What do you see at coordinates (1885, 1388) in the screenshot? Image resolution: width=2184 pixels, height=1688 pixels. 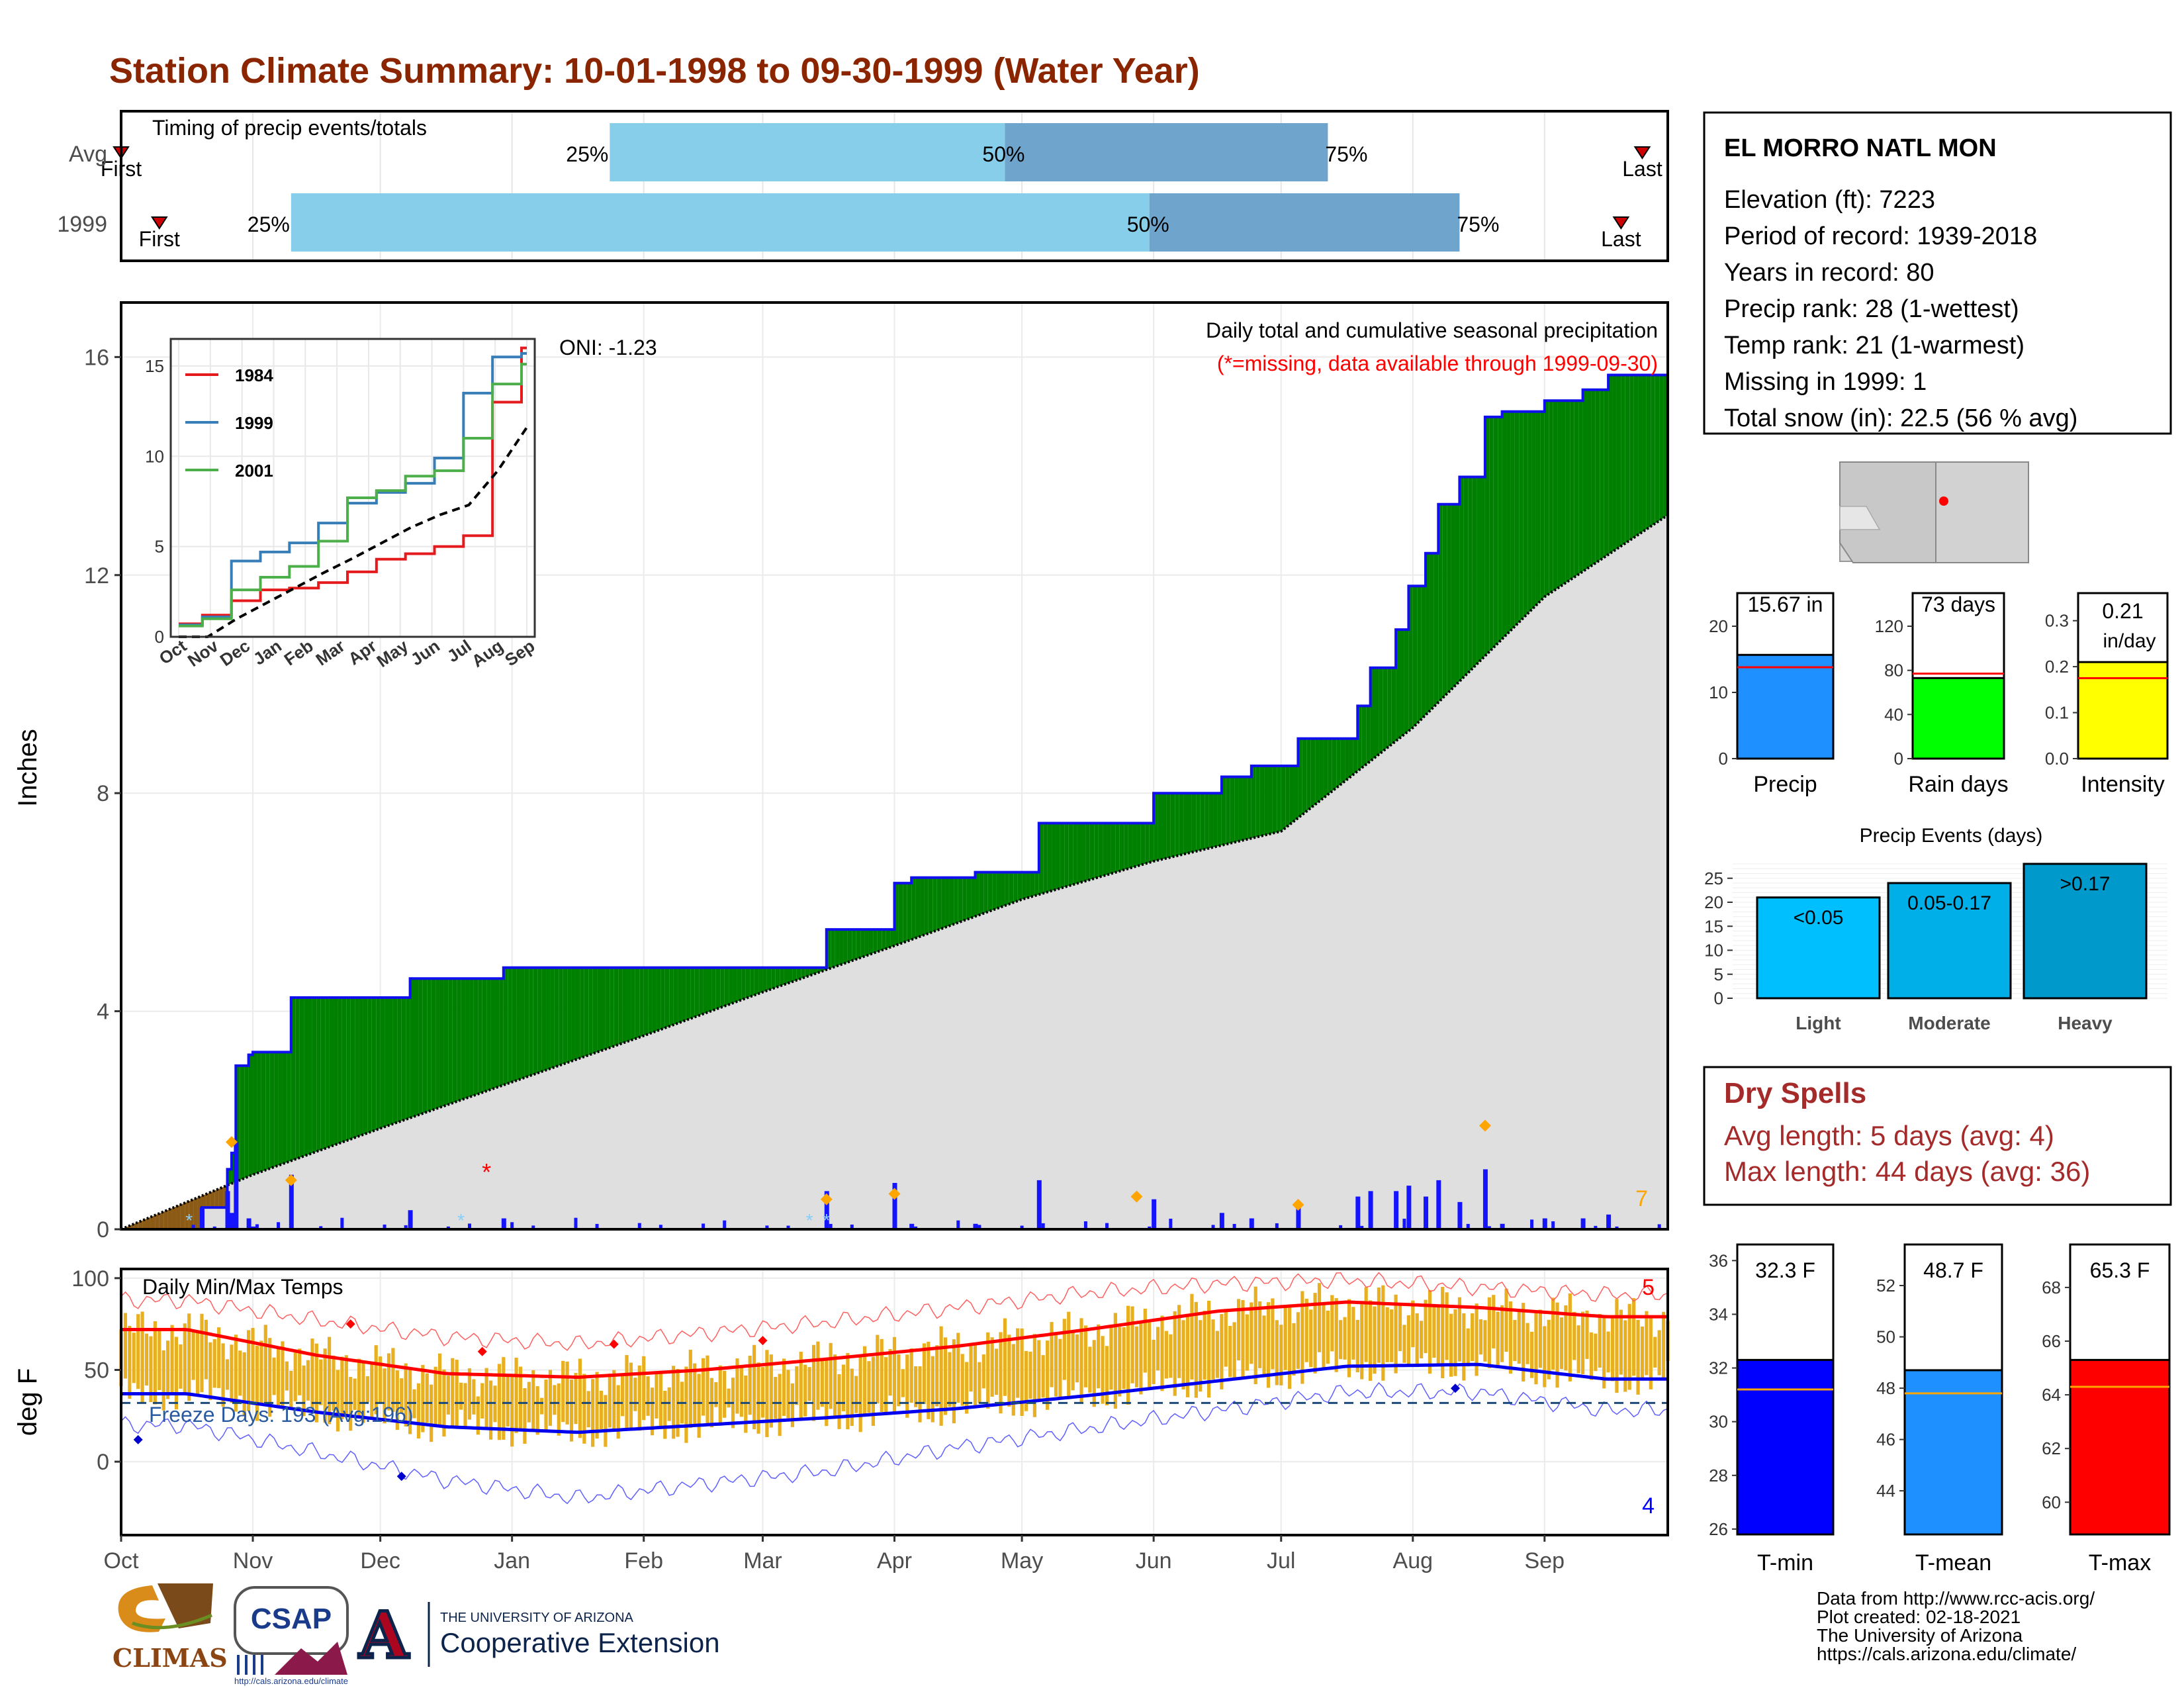 I see `temp-summary-tick-label: 48` at bounding box center [1885, 1388].